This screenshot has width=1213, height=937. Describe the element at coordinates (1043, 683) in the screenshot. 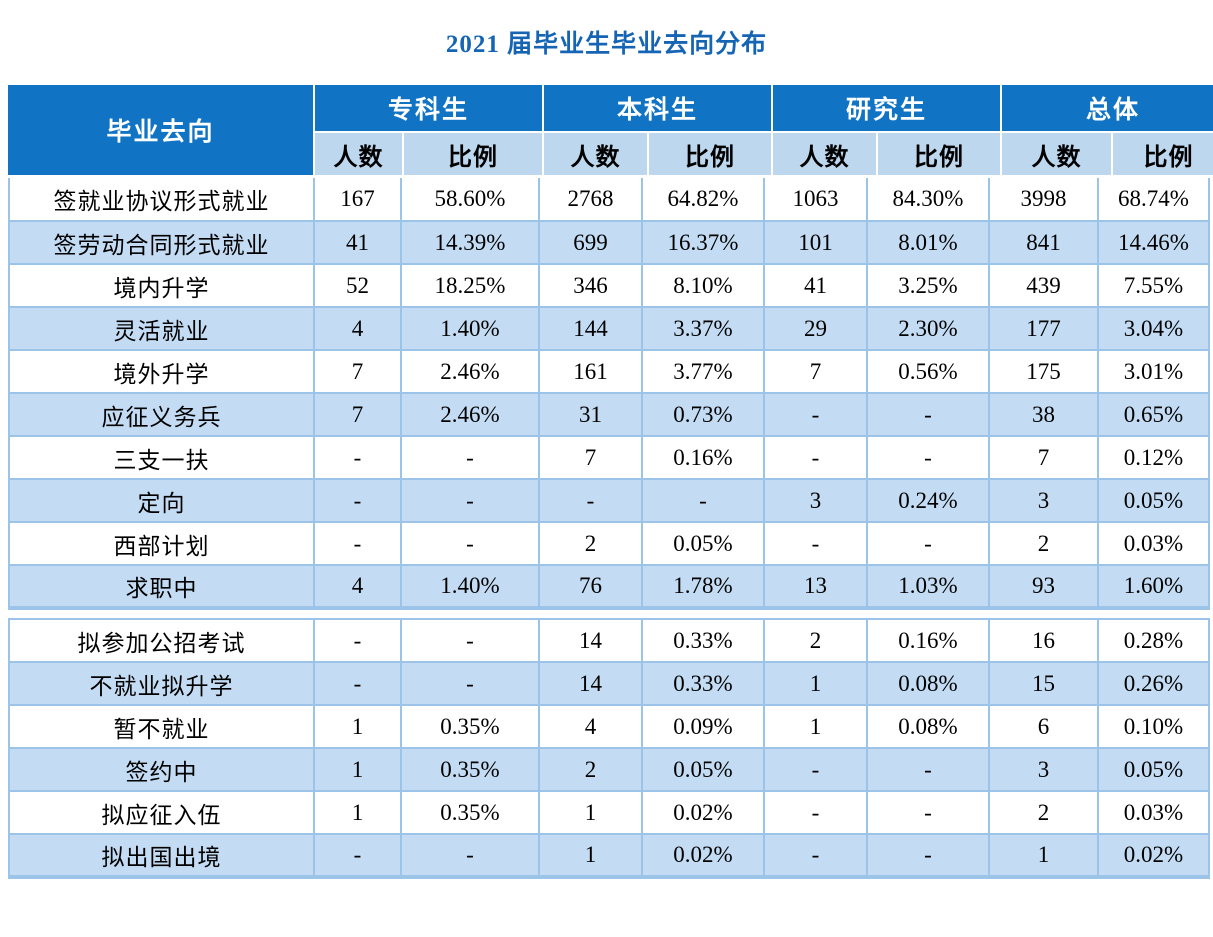

I see `cell-count: 15` at that location.